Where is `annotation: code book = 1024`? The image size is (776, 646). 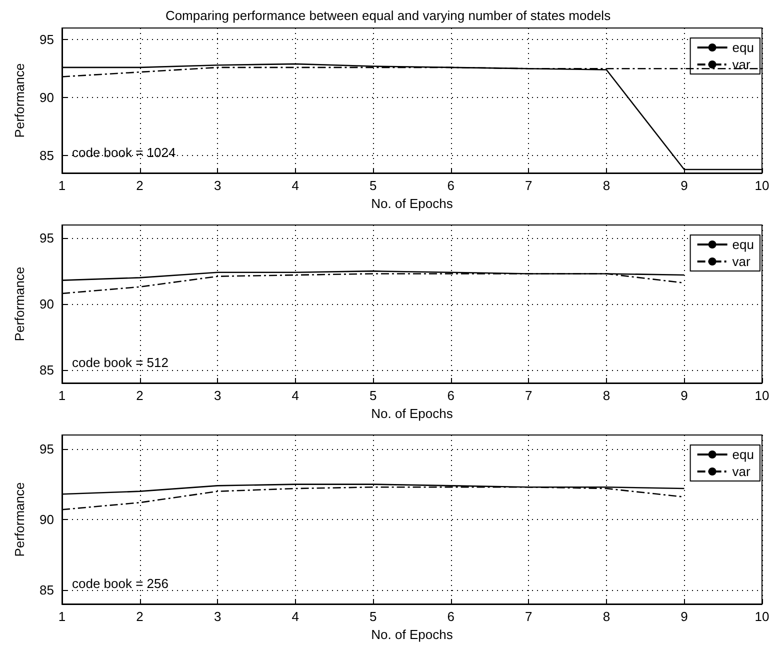 annotation: code book = 1024 is located at coordinates (124, 152).